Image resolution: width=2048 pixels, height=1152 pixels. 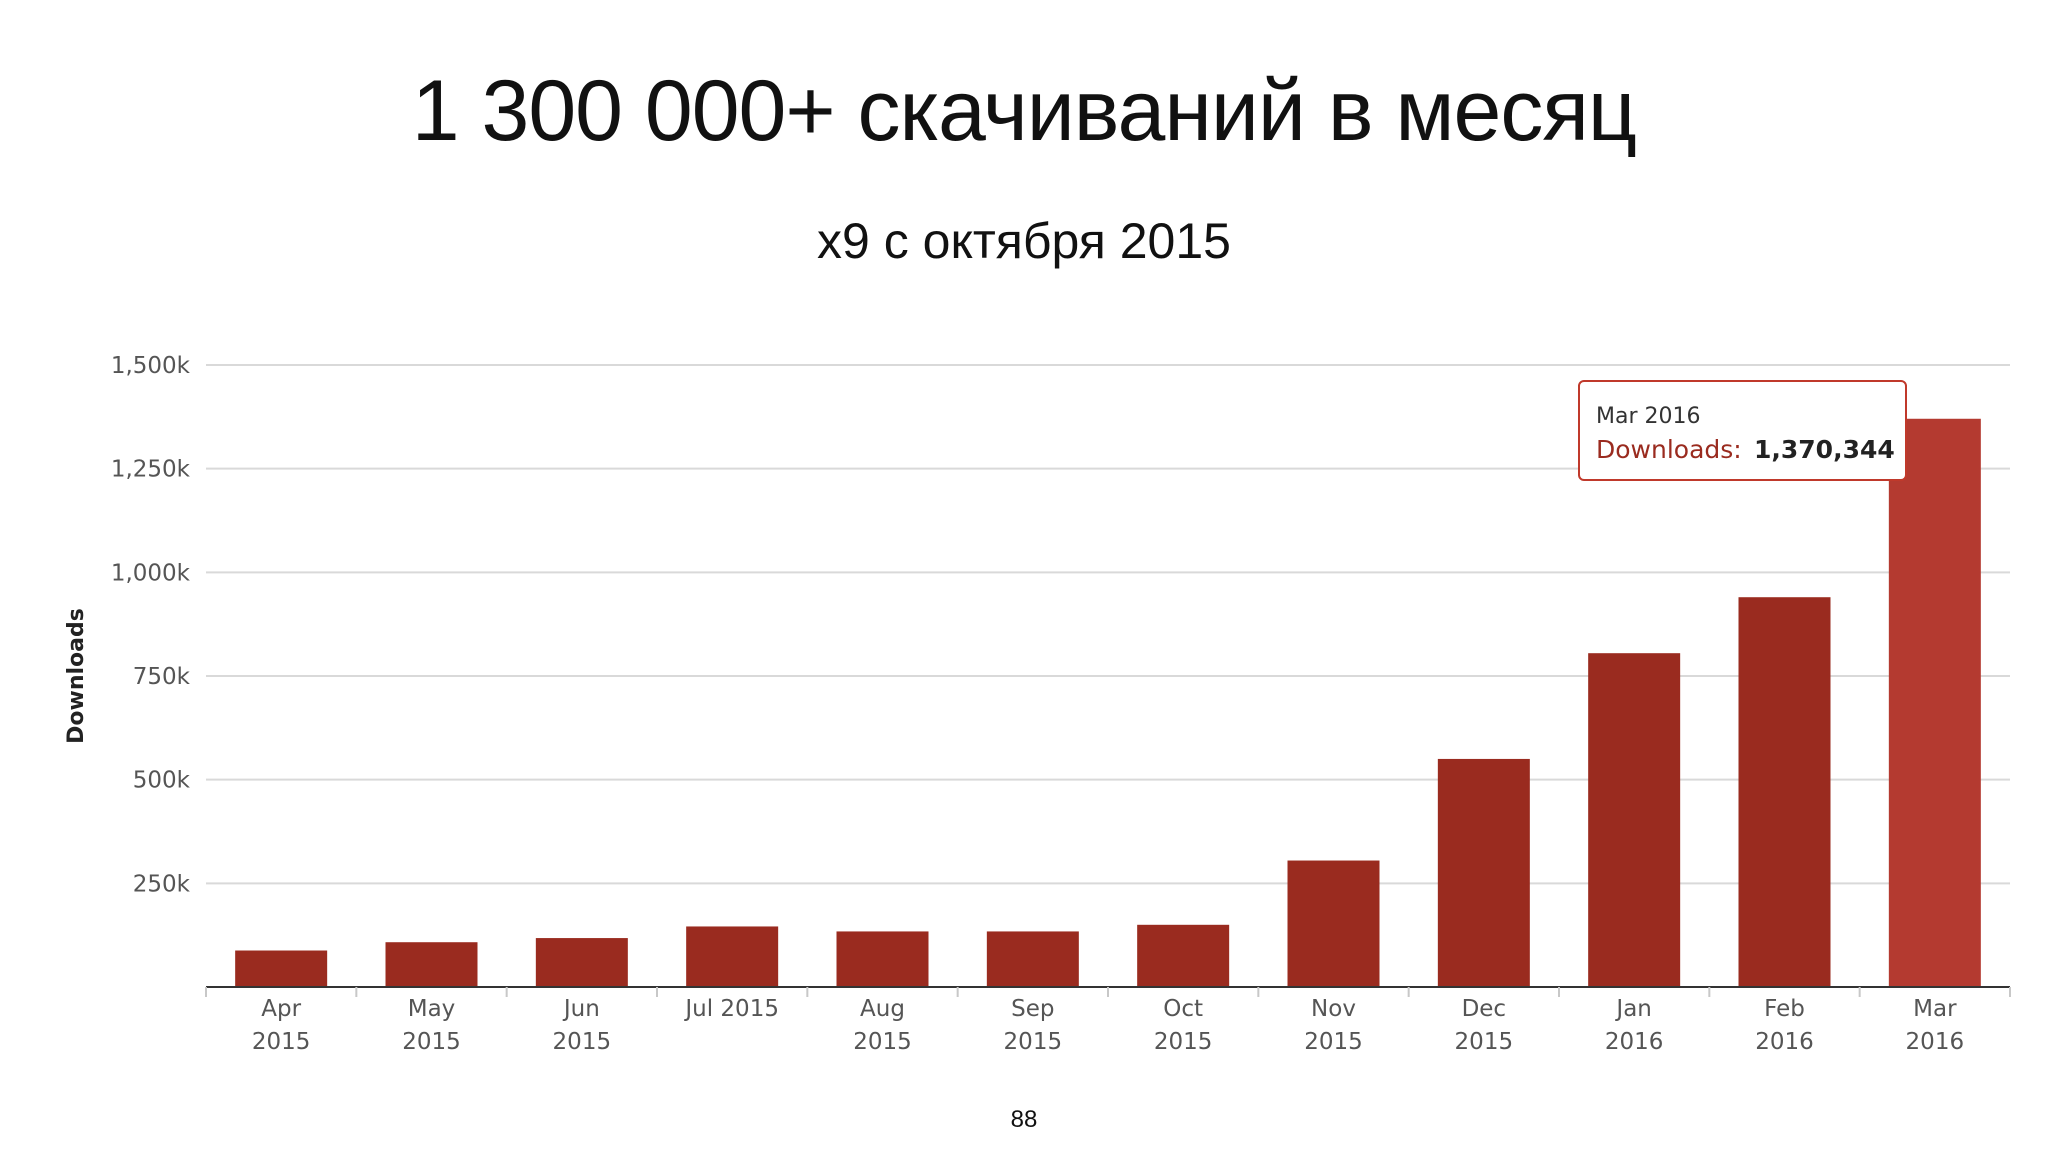 I want to click on x-tick-label-0-1: 2015, so click(x=281, y=1042).